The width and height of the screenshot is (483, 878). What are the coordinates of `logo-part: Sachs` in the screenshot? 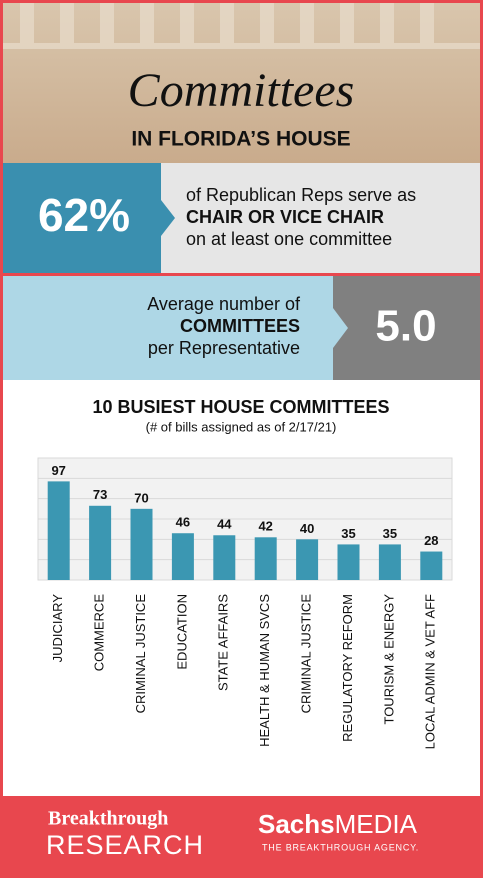 It's located at (296, 824).